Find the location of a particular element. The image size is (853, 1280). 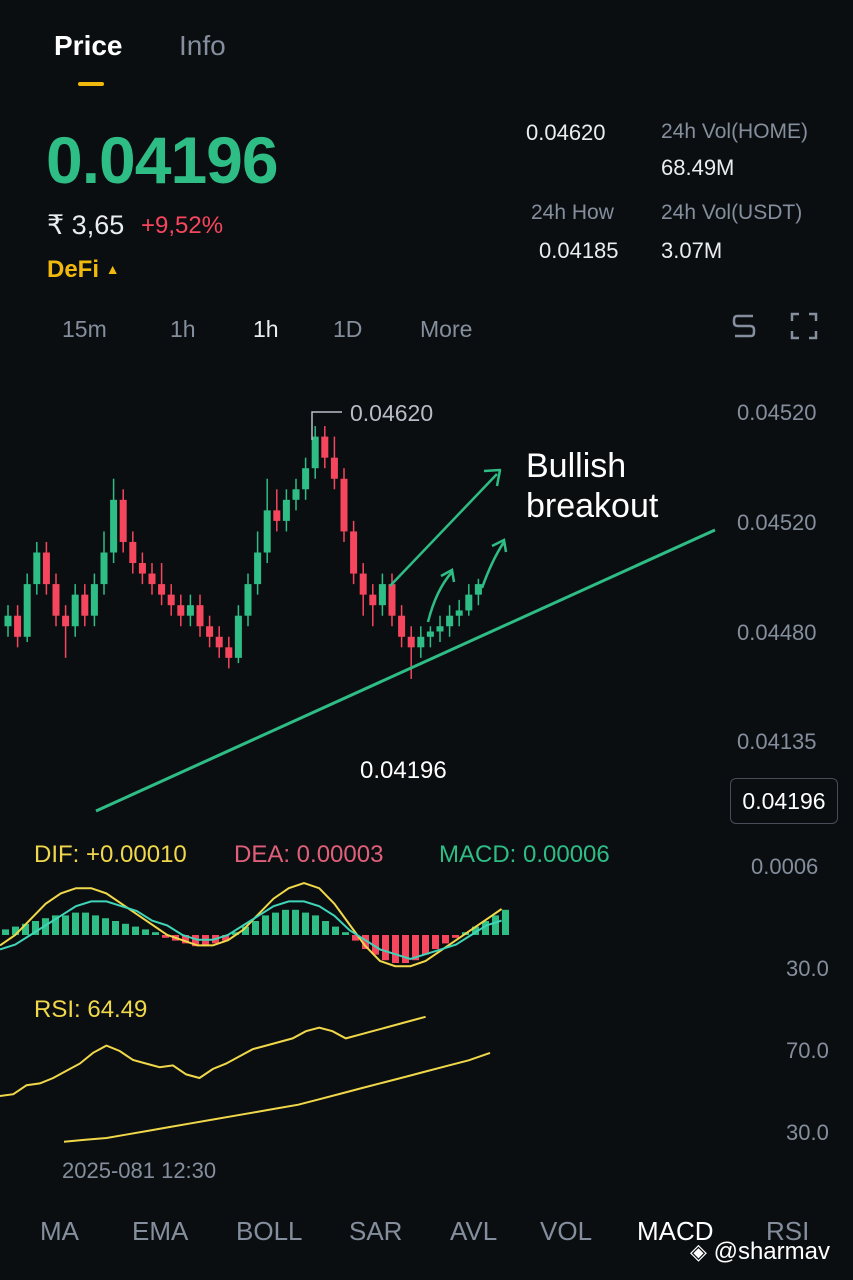

interval-1d: 1D is located at coordinates (348, 329).